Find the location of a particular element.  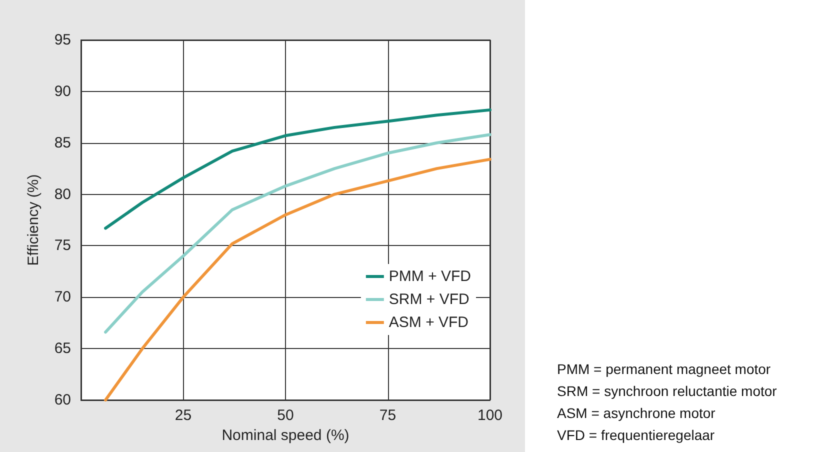

x-tick-label: 75 is located at coordinates (387, 415).